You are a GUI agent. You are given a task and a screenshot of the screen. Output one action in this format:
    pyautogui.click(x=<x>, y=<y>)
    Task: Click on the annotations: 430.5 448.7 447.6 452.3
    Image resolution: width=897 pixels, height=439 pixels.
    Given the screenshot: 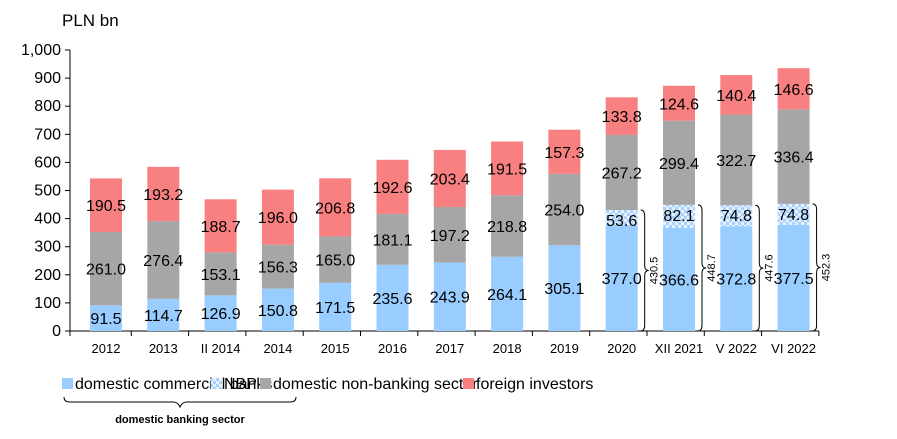 What is the action you would take?
    pyautogui.click(x=736, y=267)
    